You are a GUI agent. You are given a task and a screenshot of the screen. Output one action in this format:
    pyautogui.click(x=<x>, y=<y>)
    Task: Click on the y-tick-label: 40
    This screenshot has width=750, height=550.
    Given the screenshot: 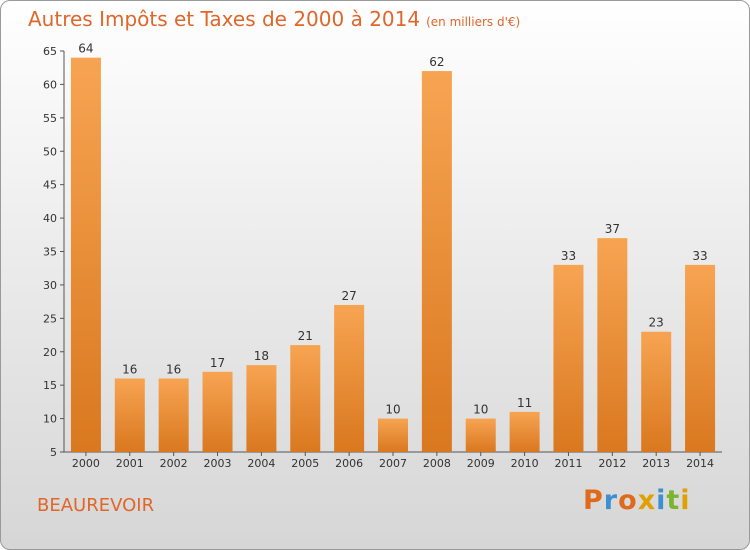 What is the action you would take?
    pyautogui.click(x=50, y=218)
    